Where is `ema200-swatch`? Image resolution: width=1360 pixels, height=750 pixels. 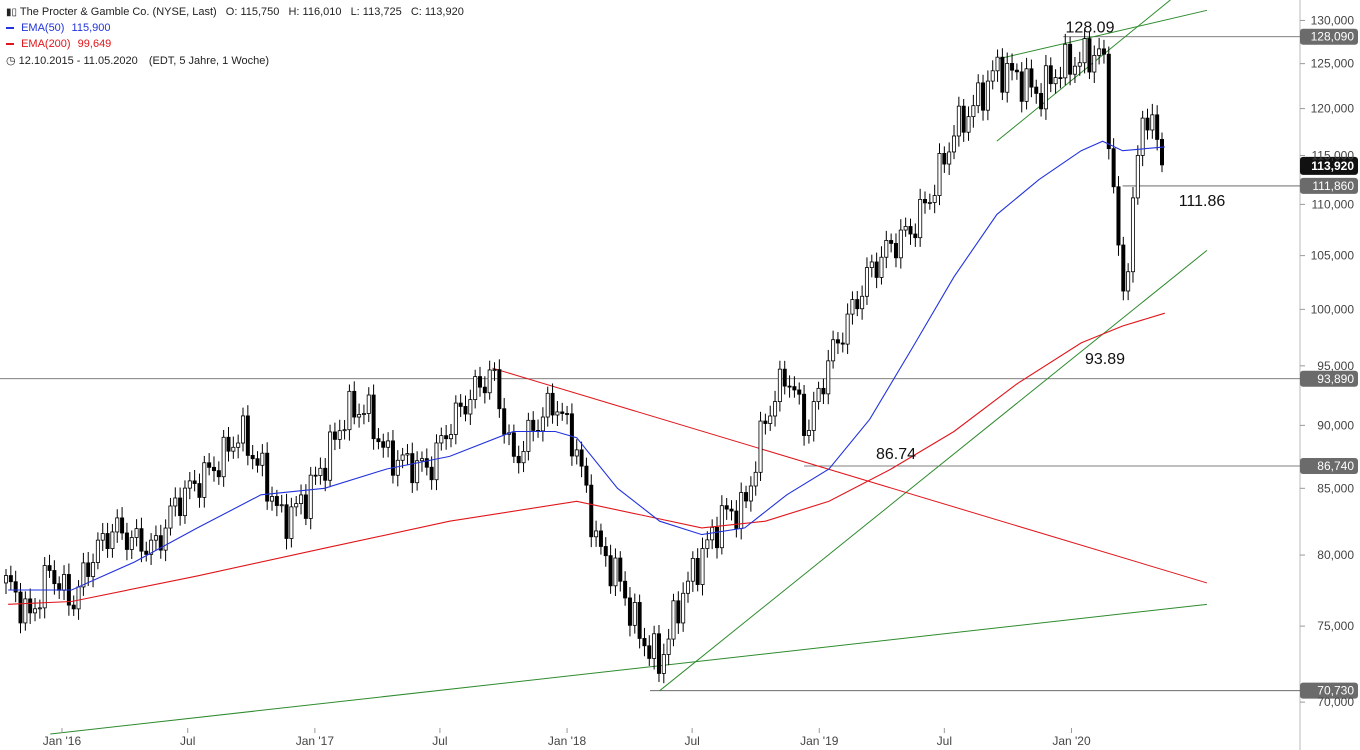
ema200-swatch is located at coordinates (10, 44).